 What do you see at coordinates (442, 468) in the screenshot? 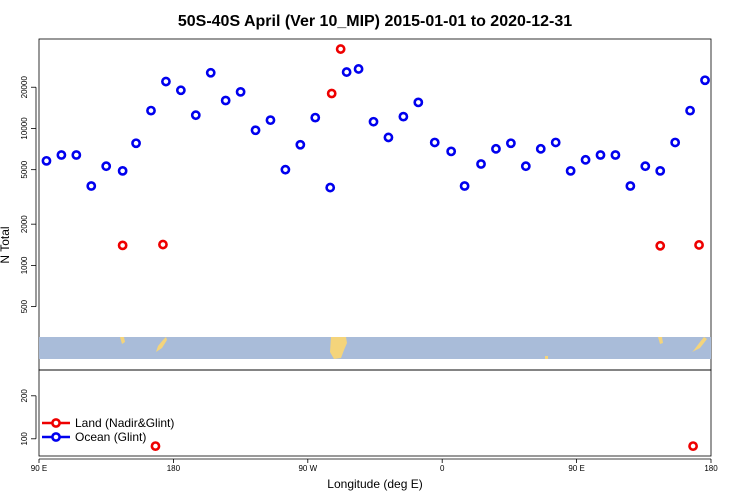
I see `x-tick-label: 0` at bounding box center [442, 468].